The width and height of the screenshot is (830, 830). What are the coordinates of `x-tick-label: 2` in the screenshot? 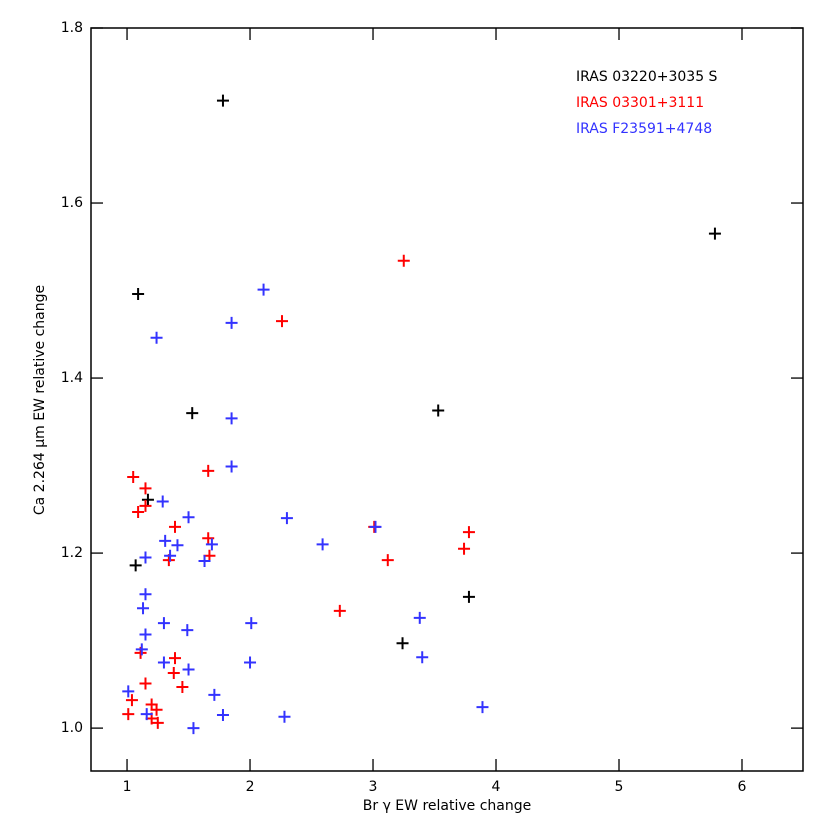 It's located at (250, 787).